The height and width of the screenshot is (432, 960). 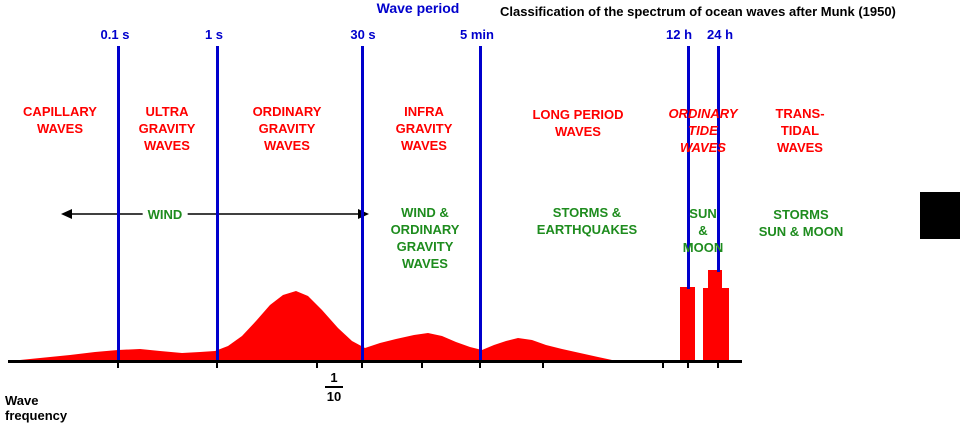 What do you see at coordinates (587, 221) in the screenshot?
I see `force-label-storms-earthquakes: STORMS & EARTHQUAKES` at bounding box center [587, 221].